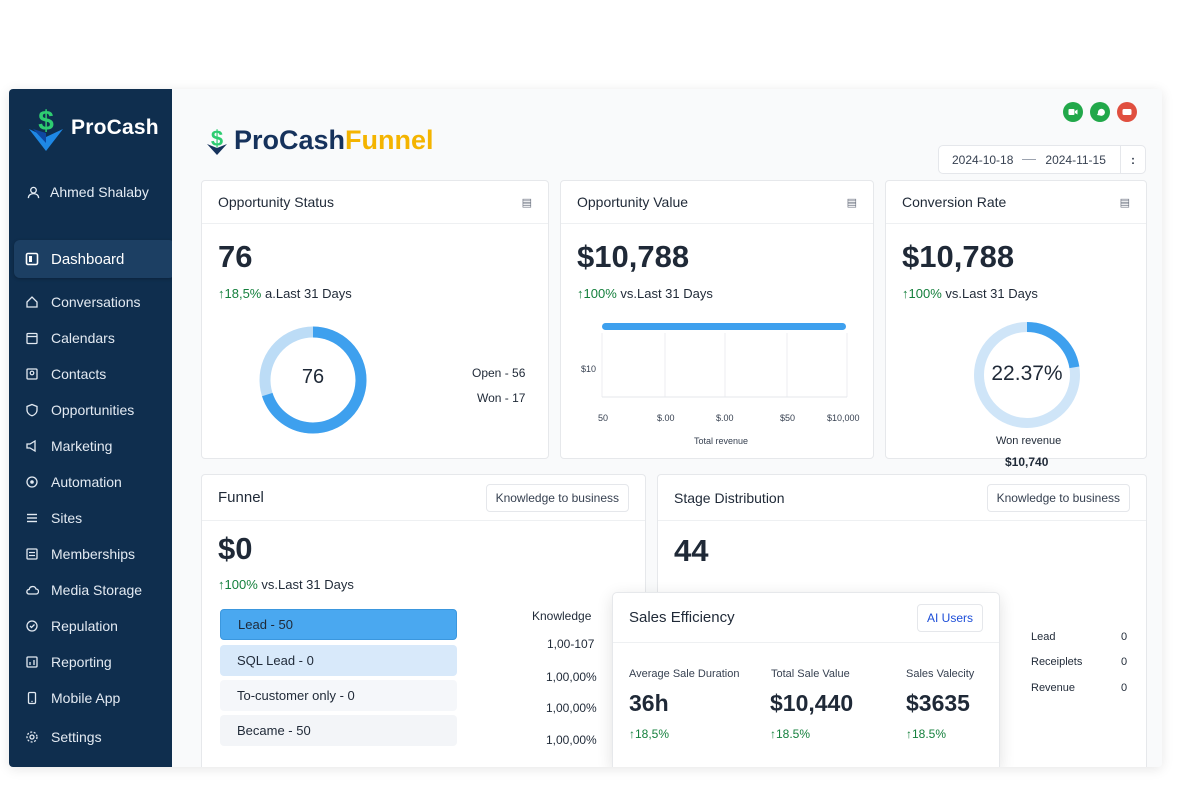 Image resolution: width=1200 pixels, height=800 pixels. I want to click on sidebar-item-calendars: Calendars, so click(90, 338).